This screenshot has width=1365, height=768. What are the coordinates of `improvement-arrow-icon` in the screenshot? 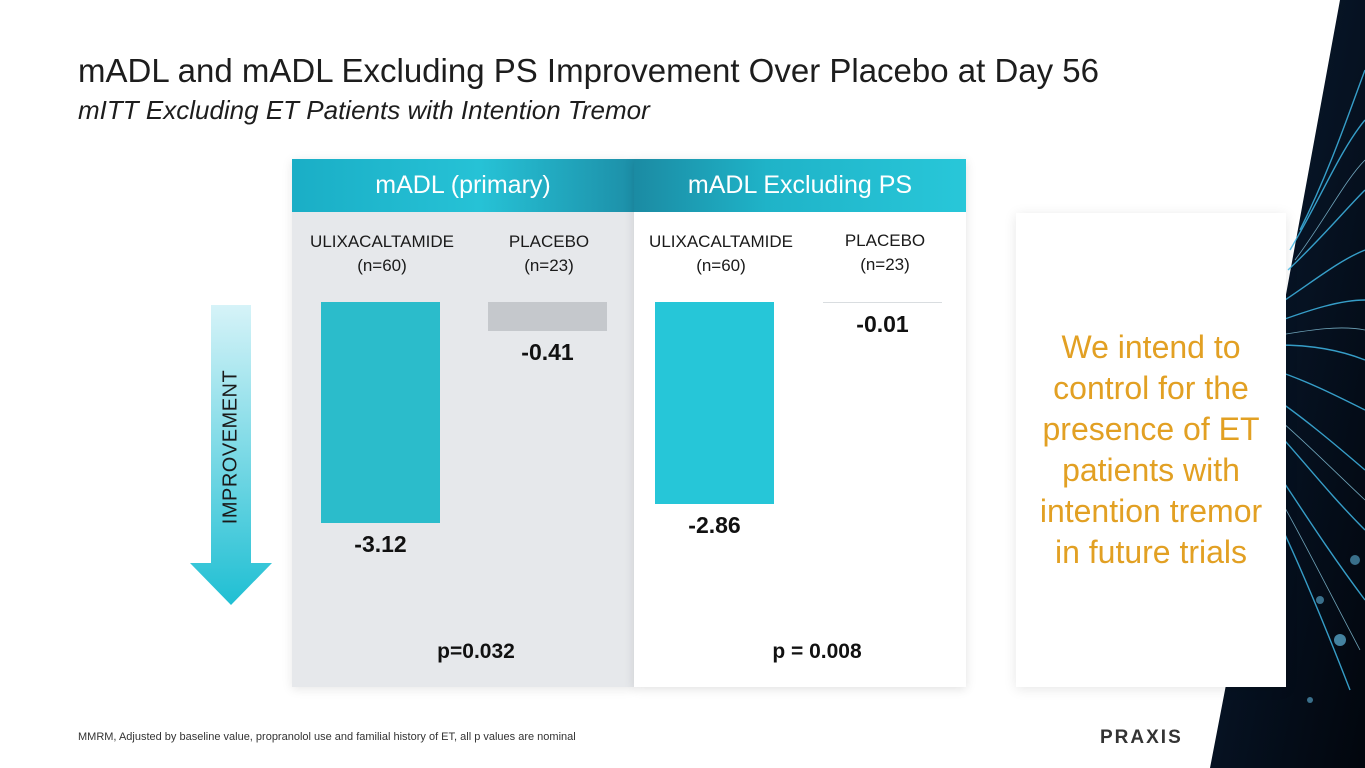 It's located at (231, 455).